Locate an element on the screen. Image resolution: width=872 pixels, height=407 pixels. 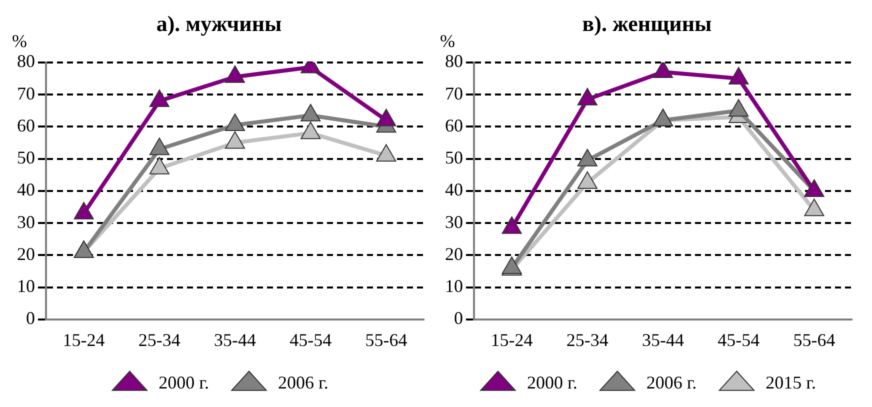
legend-label: 2015 г. is located at coordinates (791, 382).